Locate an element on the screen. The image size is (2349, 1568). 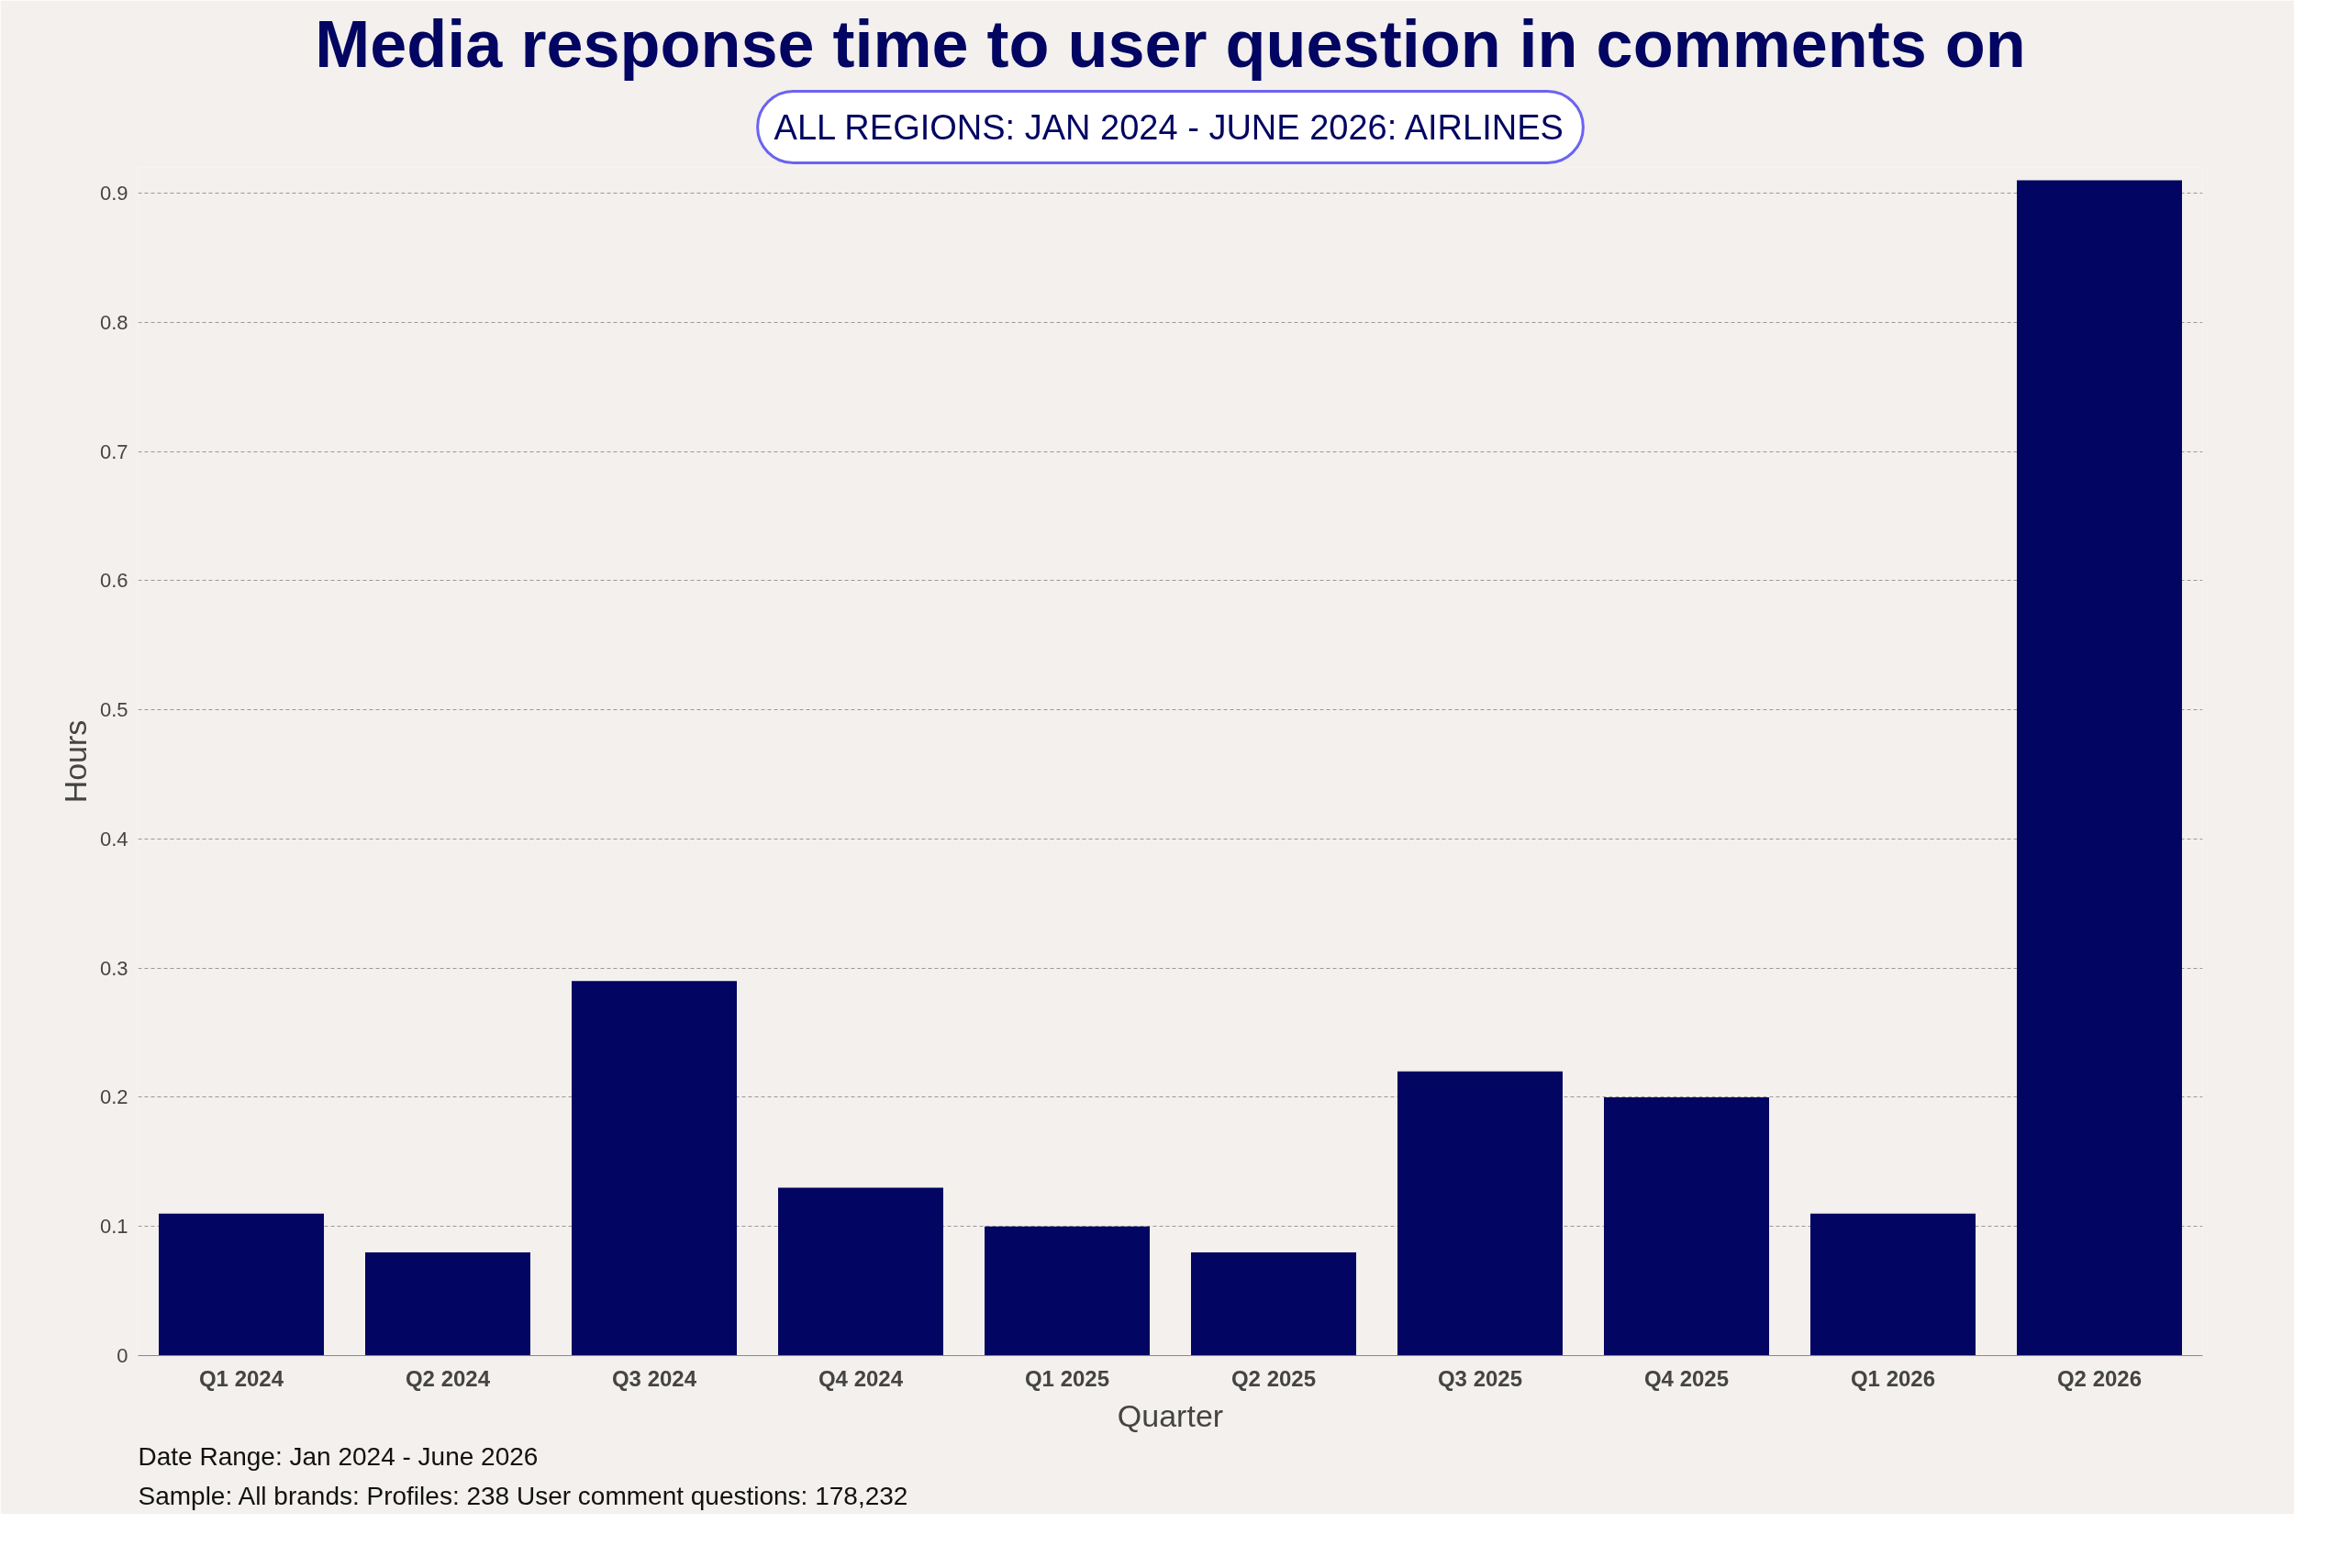
y-tick-label: 0.3 is located at coordinates (113, 968).